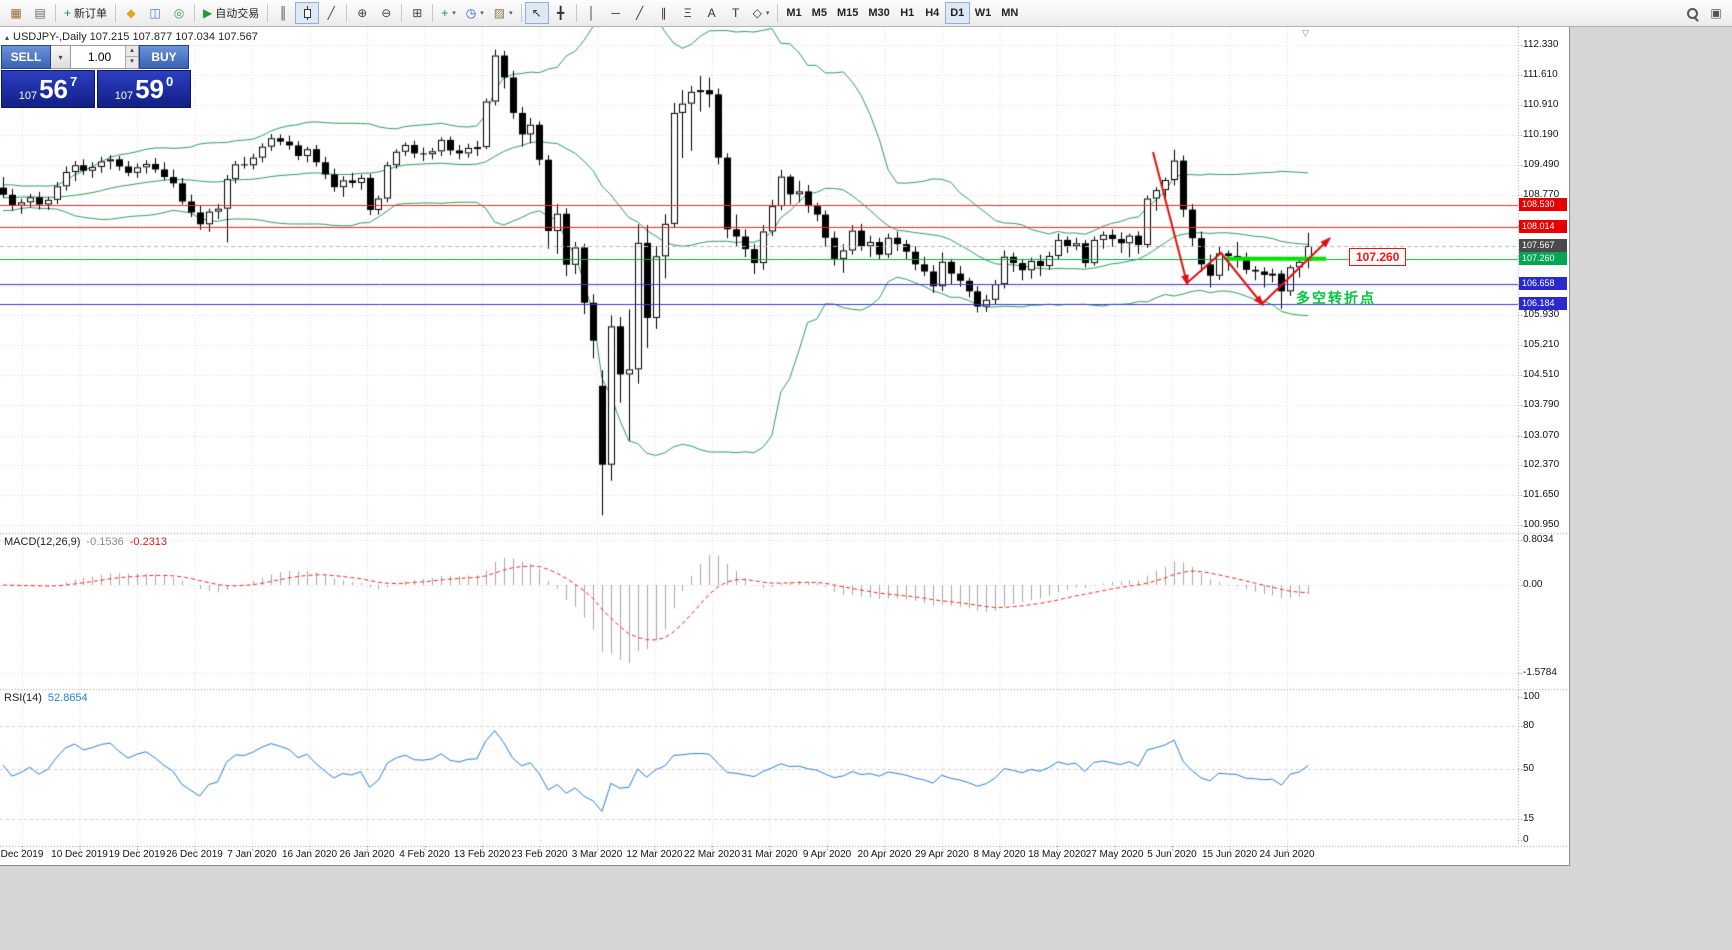  I want to click on market-icon: ◎, so click(179, 13).